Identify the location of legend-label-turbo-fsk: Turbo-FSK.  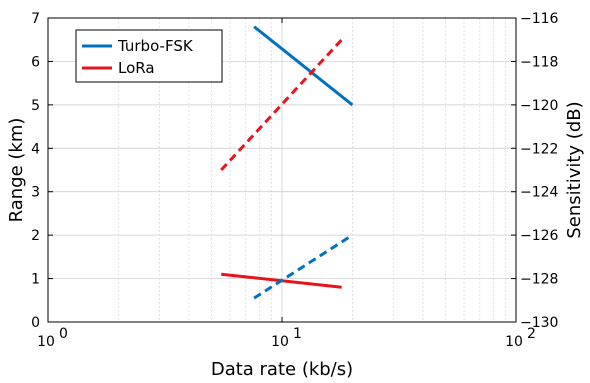
(155, 46).